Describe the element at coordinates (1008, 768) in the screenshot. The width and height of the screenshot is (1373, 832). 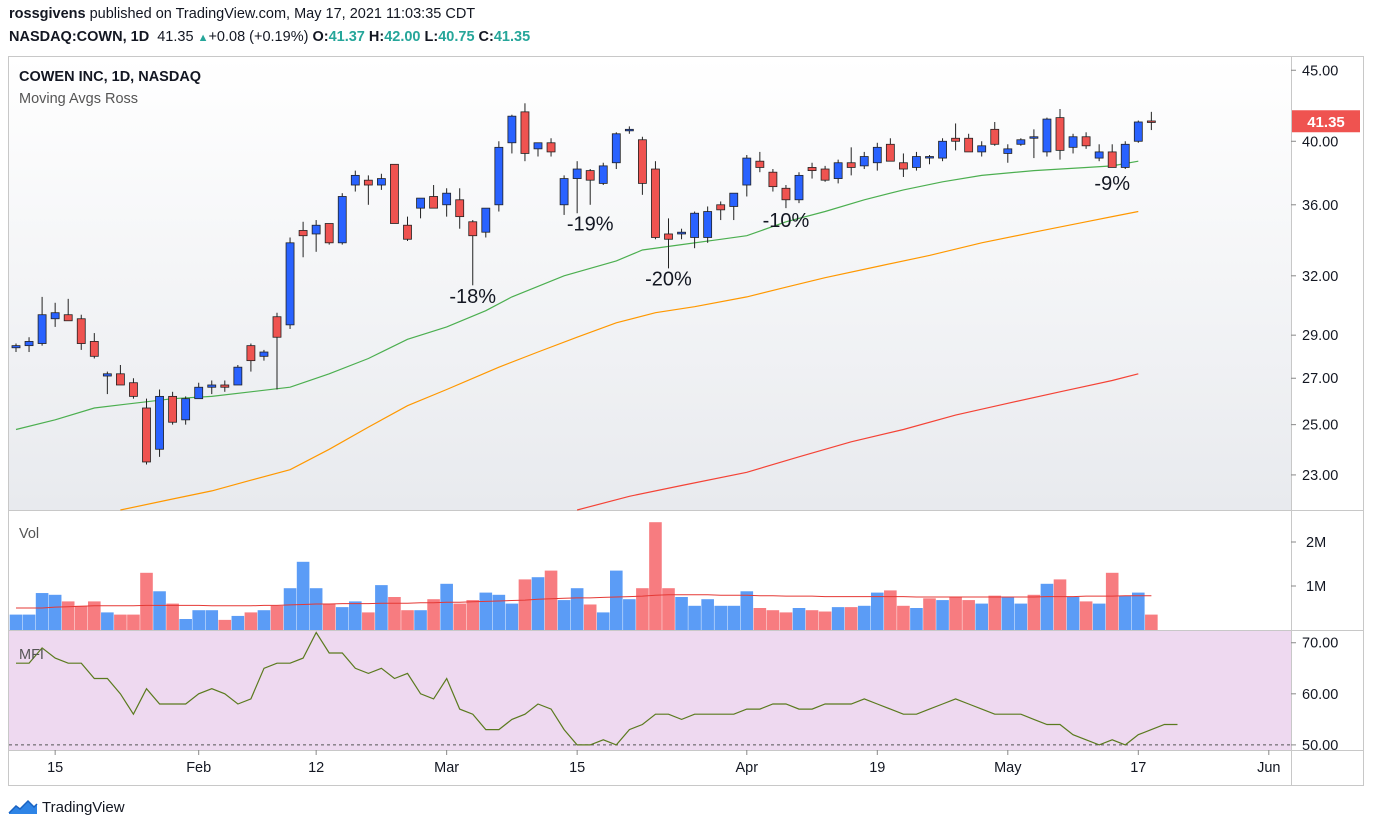
I see `time-tick-label: May` at that location.